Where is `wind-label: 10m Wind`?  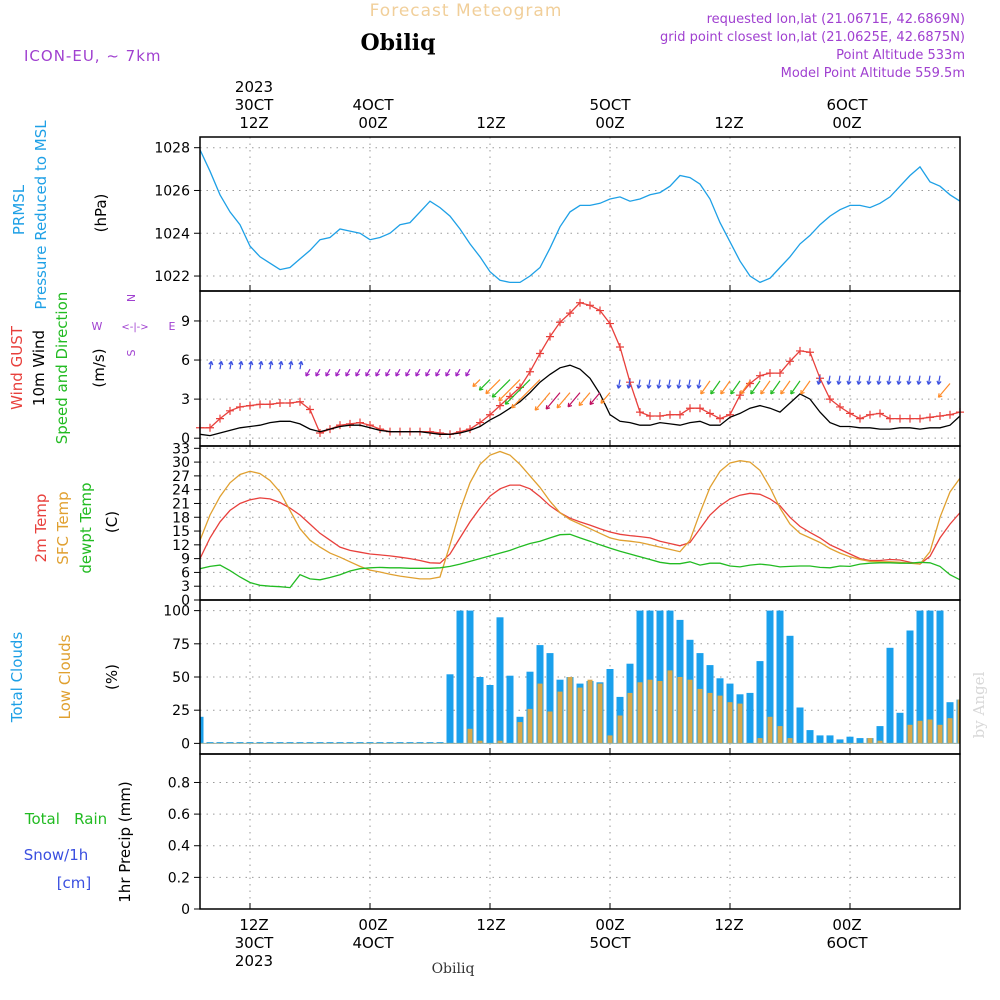
wind-label: 10m Wind is located at coordinates (39, 368).